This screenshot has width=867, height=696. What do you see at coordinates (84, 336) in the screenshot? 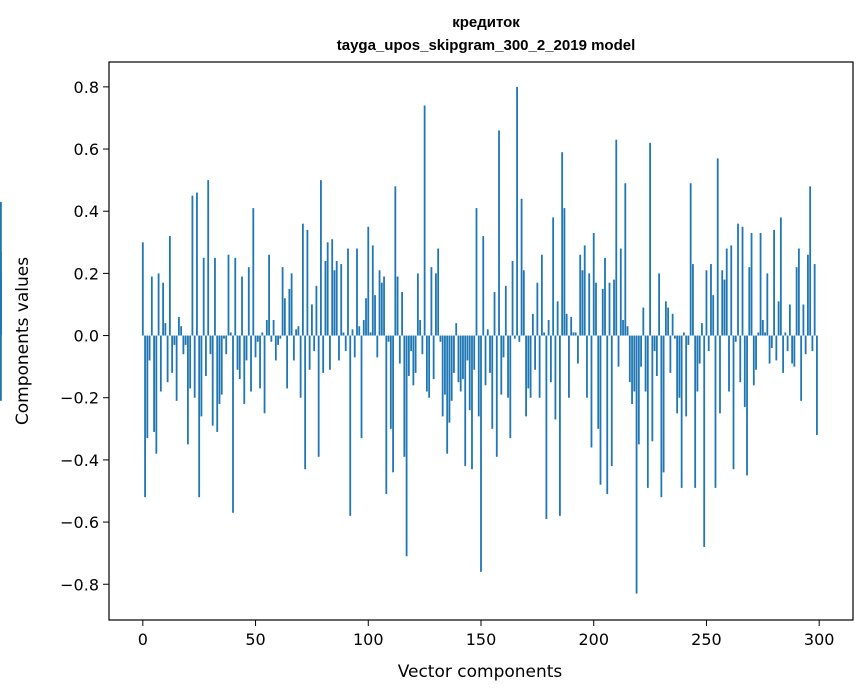
I see `y-axis-ticks: −0.8 −0.6 −0.4 −0.2 0.0 0.2 0.4 0.6 0.8` at bounding box center [84, 336].